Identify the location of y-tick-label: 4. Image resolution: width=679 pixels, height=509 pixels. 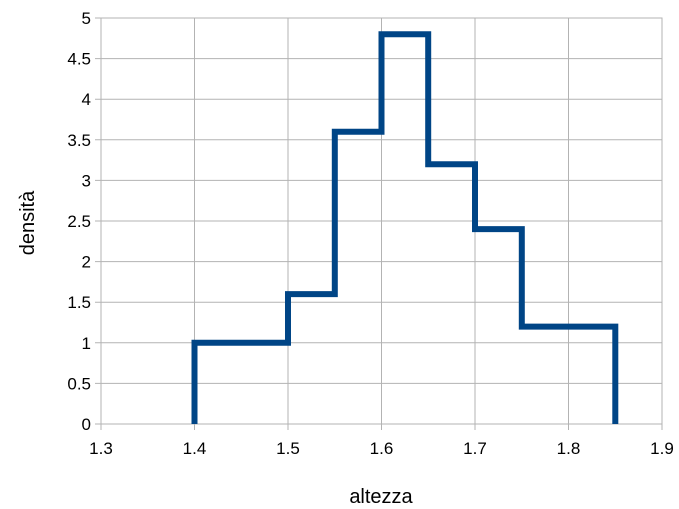
(86, 99).